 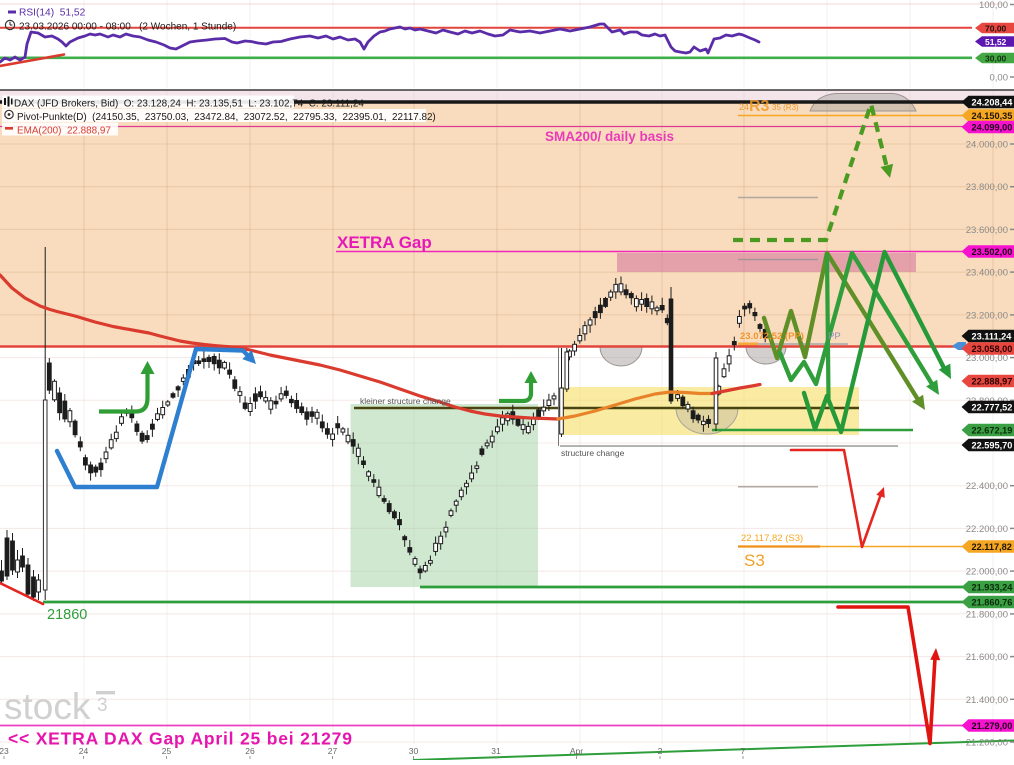 What do you see at coordinates (167, 751) in the screenshot?
I see `svg-text: 25` at bounding box center [167, 751].